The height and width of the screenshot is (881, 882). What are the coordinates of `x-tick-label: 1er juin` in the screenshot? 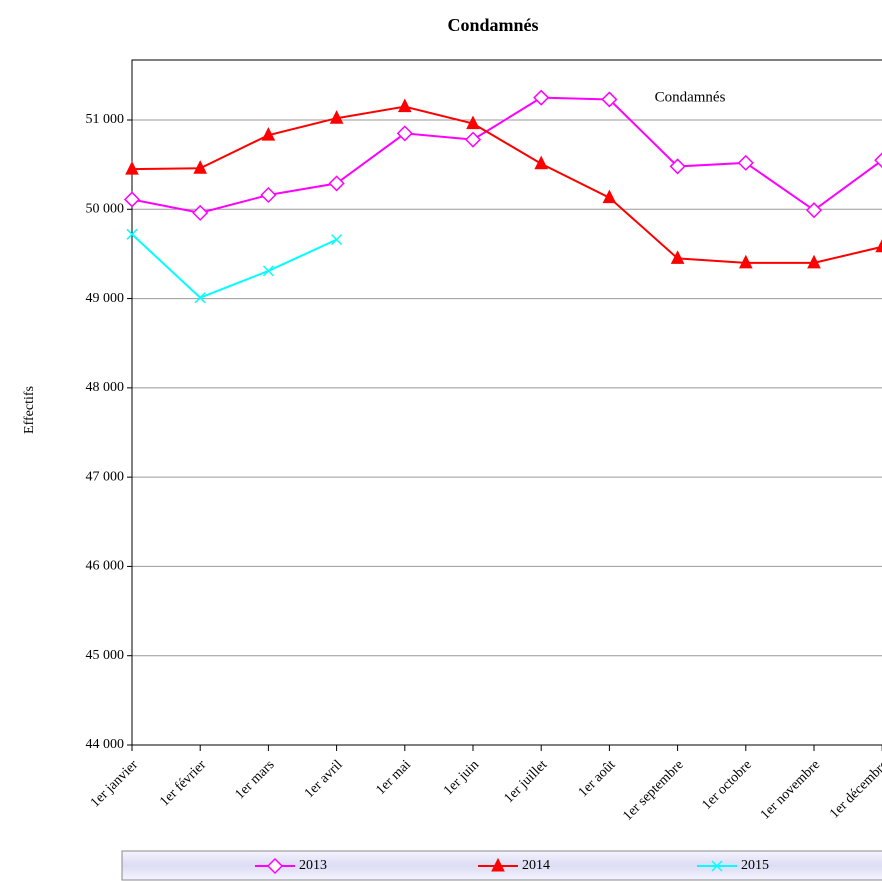 It's located at (461, 777).